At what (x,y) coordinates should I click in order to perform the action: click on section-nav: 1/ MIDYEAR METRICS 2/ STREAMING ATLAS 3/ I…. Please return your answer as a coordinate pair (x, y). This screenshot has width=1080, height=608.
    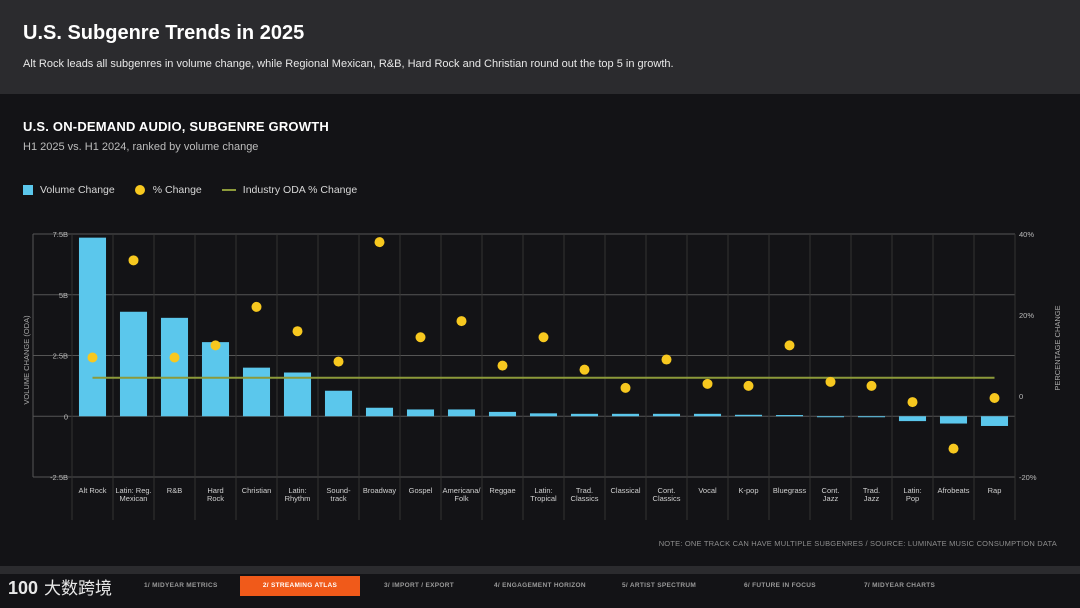
    Looking at the image, I should click on (540, 586).